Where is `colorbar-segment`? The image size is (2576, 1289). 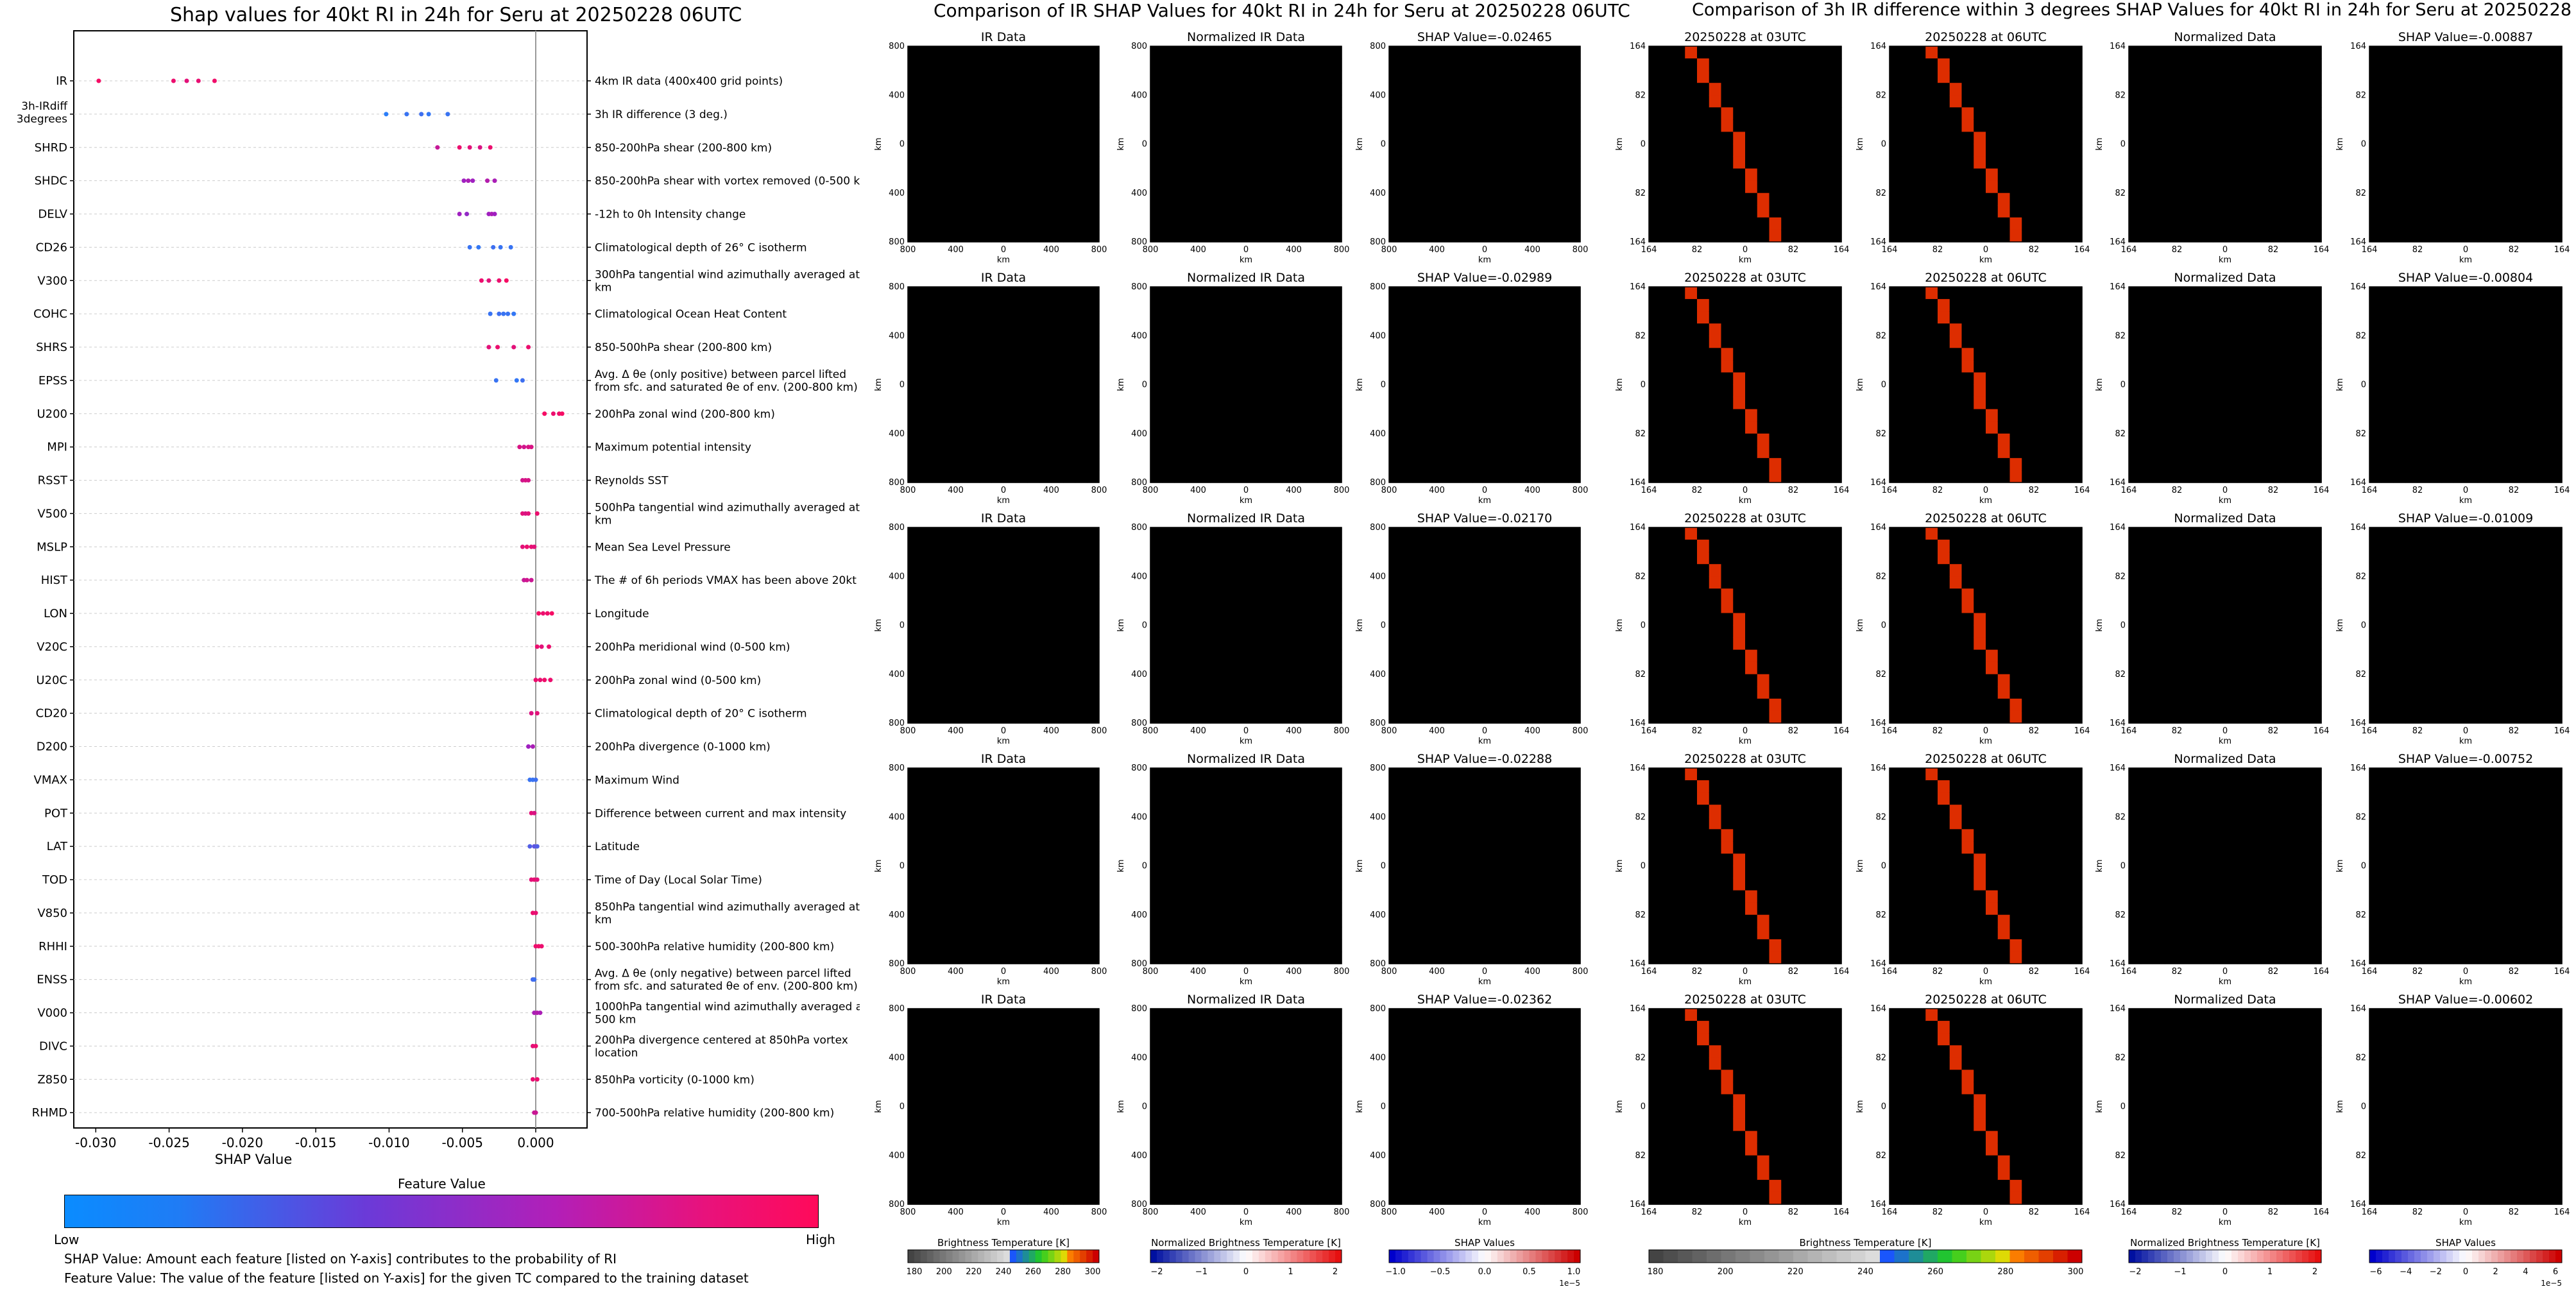 colorbar-segment is located at coordinates (1153, 1256).